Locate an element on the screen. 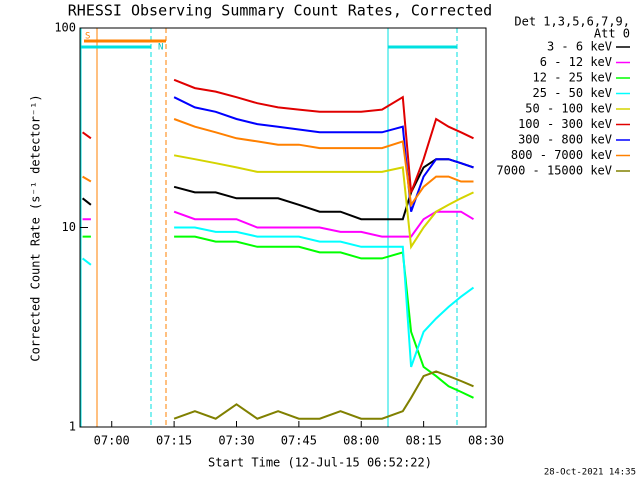 The image size is (640, 480). x-axis-label: Start Time (12-Jul-15 06:52:22) is located at coordinates (320, 463).